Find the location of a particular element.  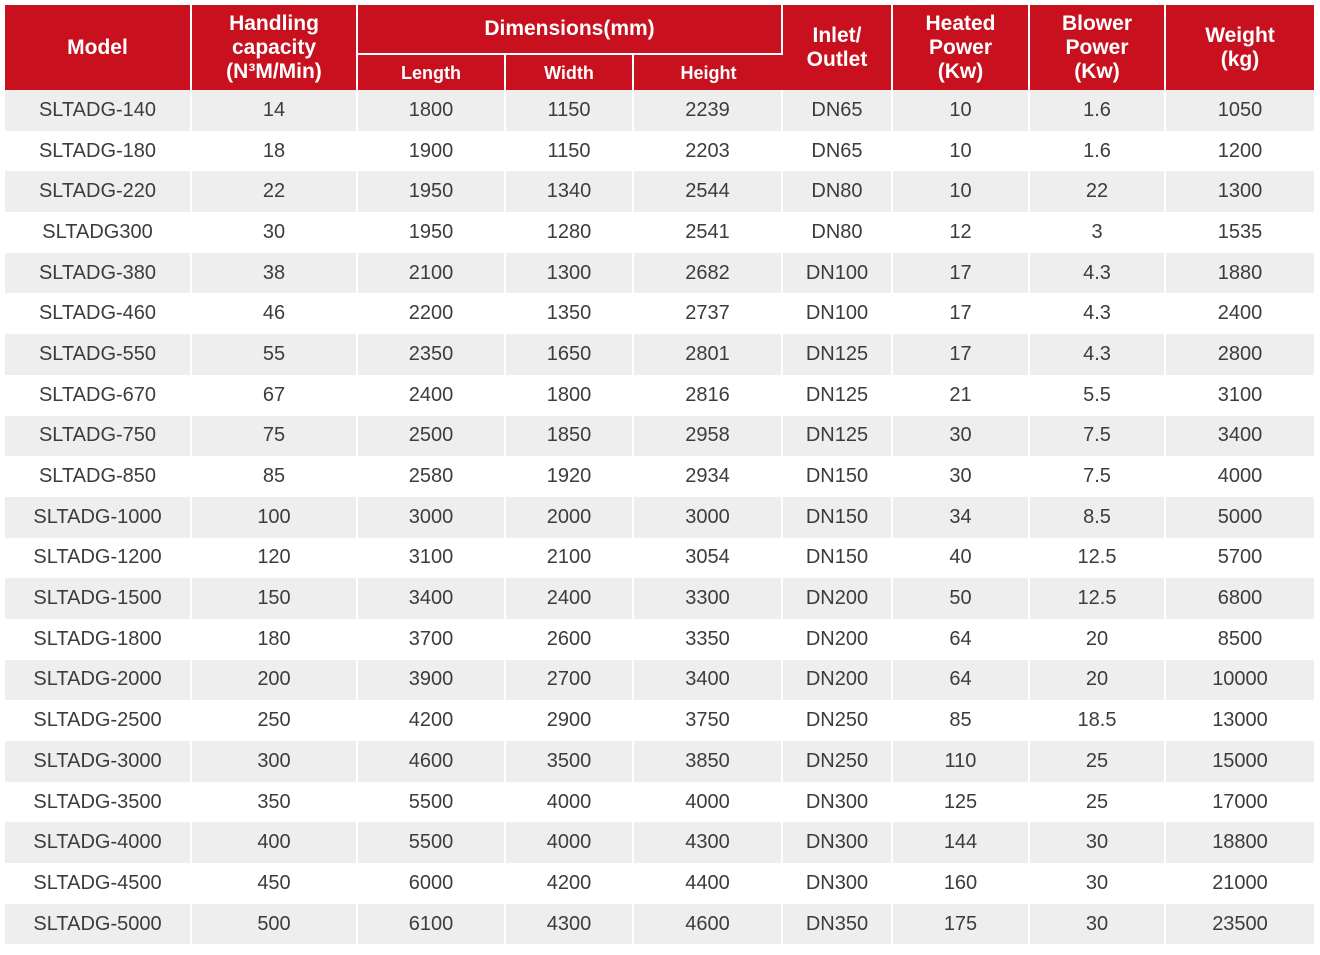

table-cell: 3900 is located at coordinates (432, 680).